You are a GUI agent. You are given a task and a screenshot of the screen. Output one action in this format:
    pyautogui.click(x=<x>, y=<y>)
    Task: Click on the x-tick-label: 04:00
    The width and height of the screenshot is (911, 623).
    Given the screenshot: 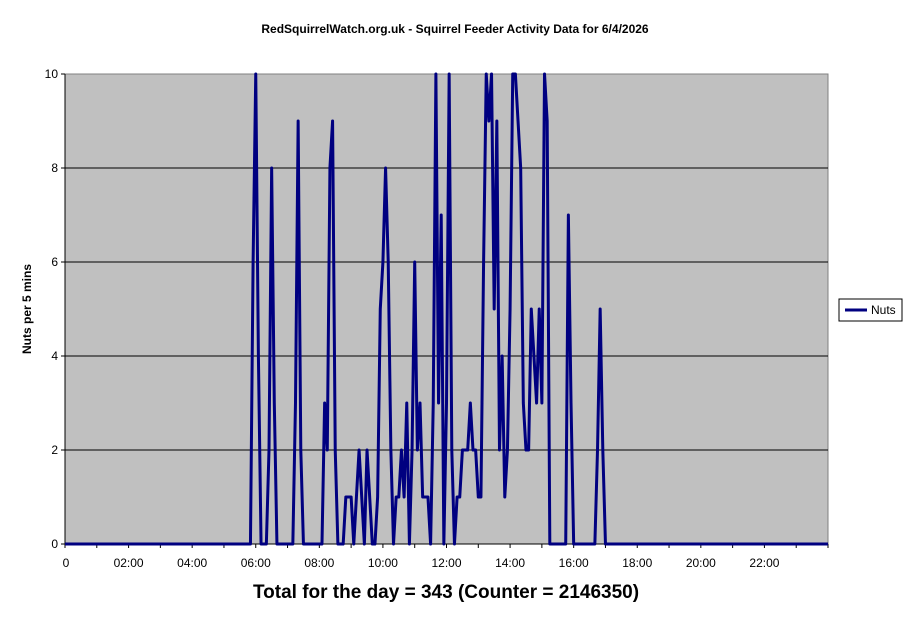 What is the action you would take?
    pyautogui.click(x=192, y=563)
    